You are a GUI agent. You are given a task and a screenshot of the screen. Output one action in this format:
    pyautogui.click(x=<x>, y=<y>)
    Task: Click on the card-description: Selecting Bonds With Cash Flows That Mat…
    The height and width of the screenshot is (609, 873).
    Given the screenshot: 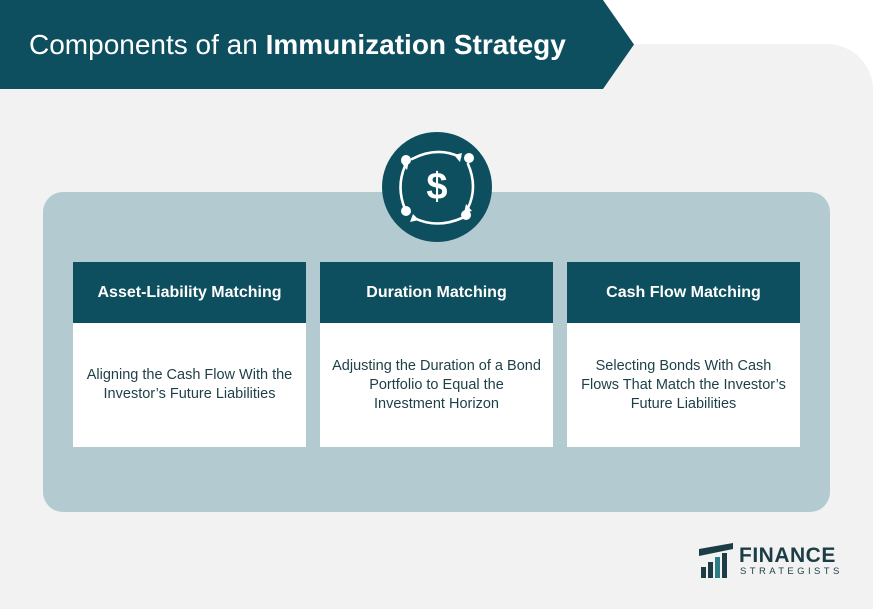 What is the action you would take?
    pyautogui.click(x=683, y=384)
    